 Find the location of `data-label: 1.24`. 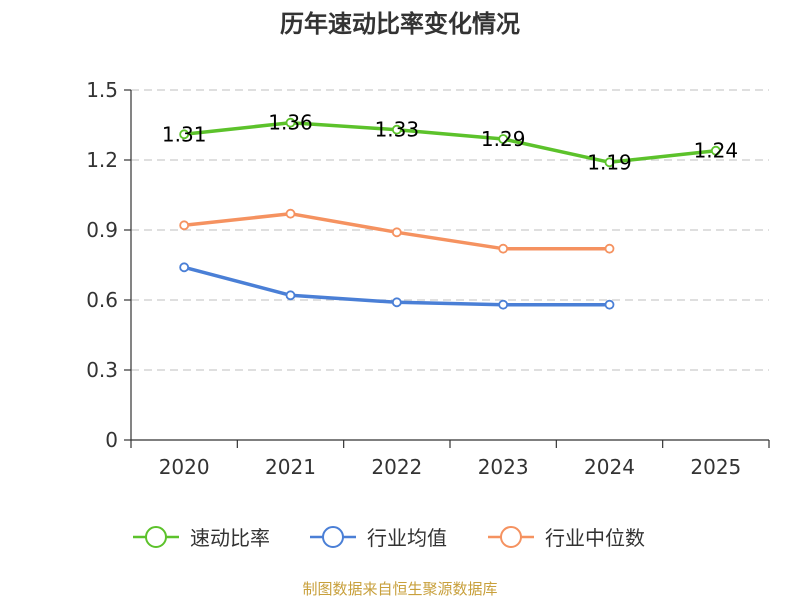

data-label: 1.24 is located at coordinates (716, 151).